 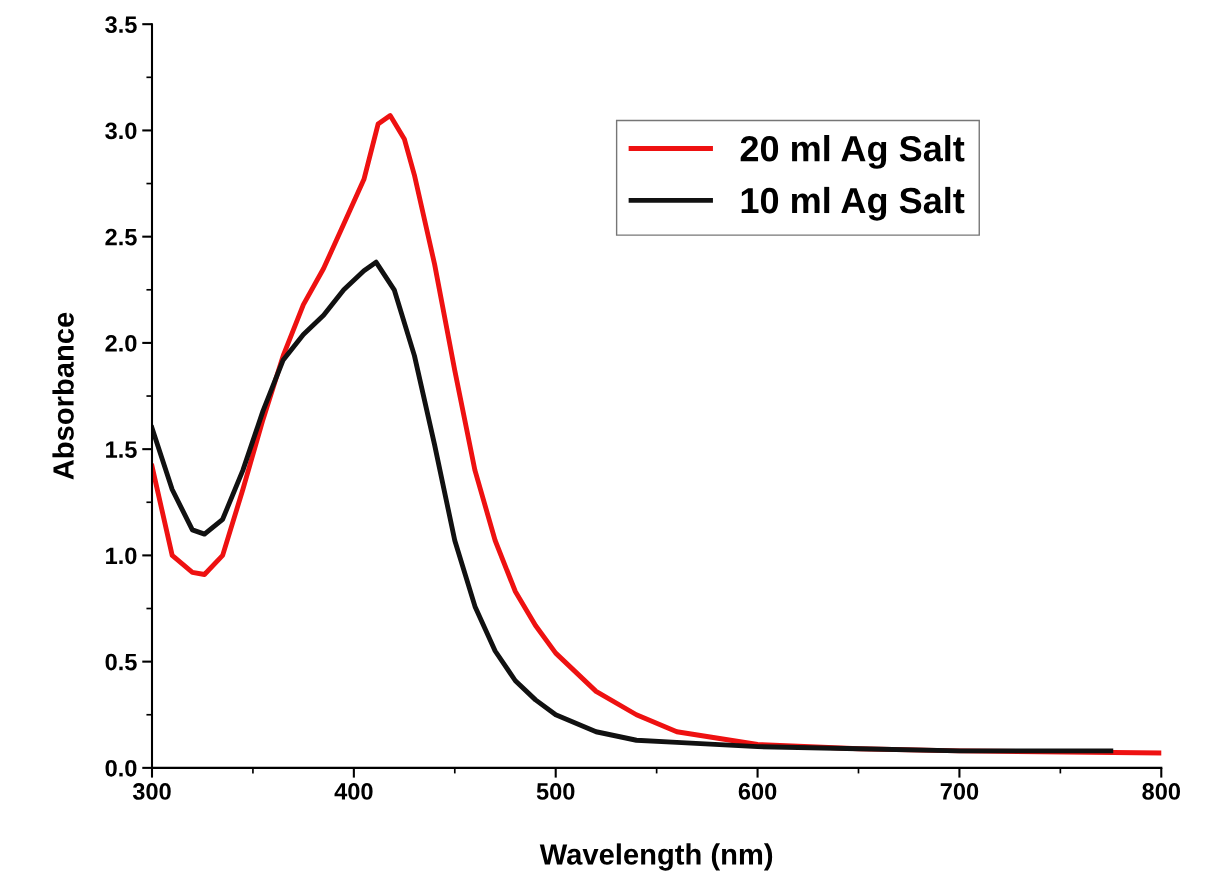 What do you see at coordinates (121, 556) in the screenshot?
I see `y-tick-label: 1.0` at bounding box center [121, 556].